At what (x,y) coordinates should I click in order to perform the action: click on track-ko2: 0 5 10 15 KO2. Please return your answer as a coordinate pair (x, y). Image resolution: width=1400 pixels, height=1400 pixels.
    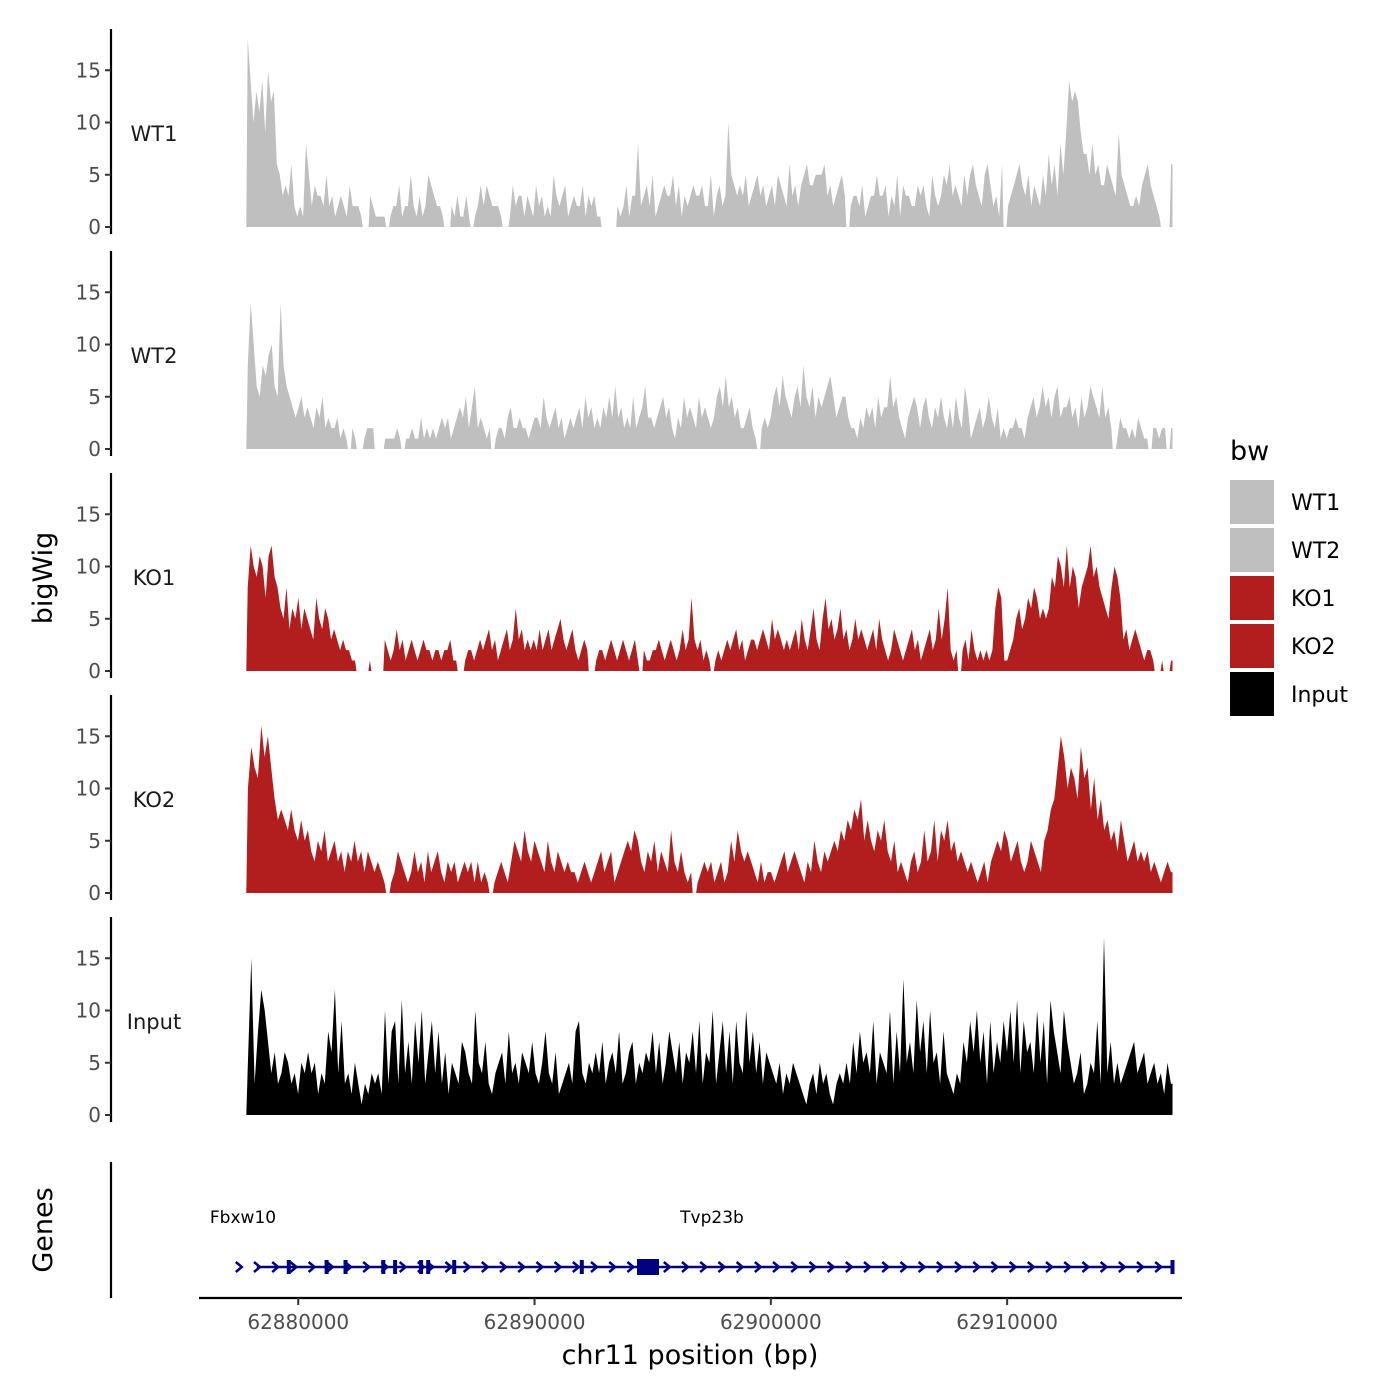
    Looking at the image, I should click on (624, 800).